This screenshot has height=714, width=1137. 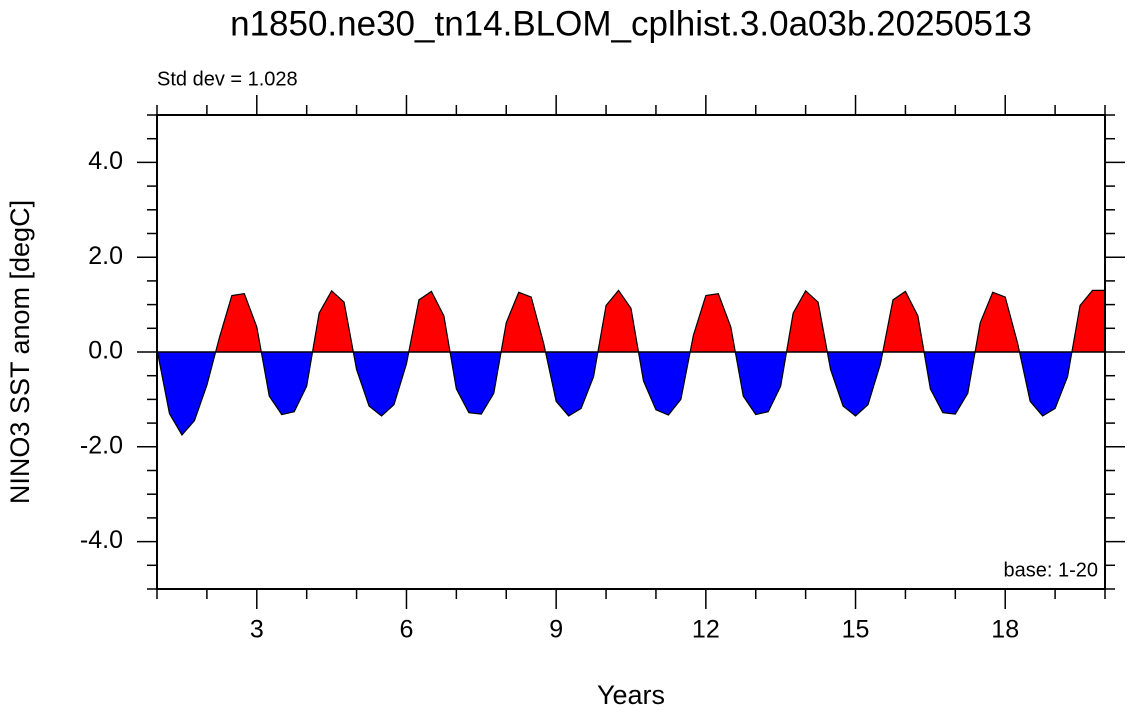 I want to click on area-above, so click(x=631, y=321).